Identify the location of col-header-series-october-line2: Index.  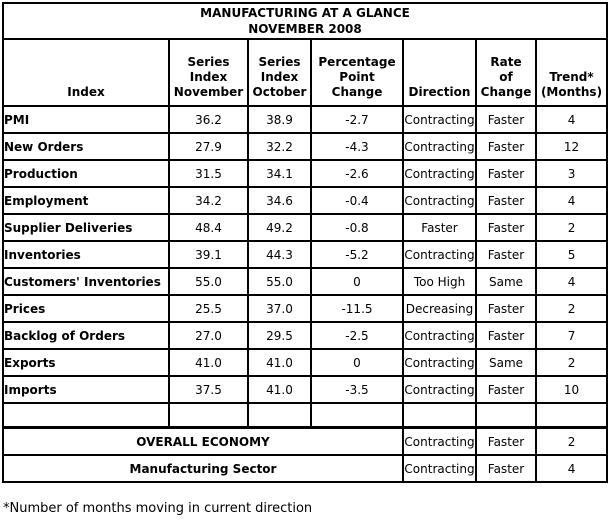
(279, 77).